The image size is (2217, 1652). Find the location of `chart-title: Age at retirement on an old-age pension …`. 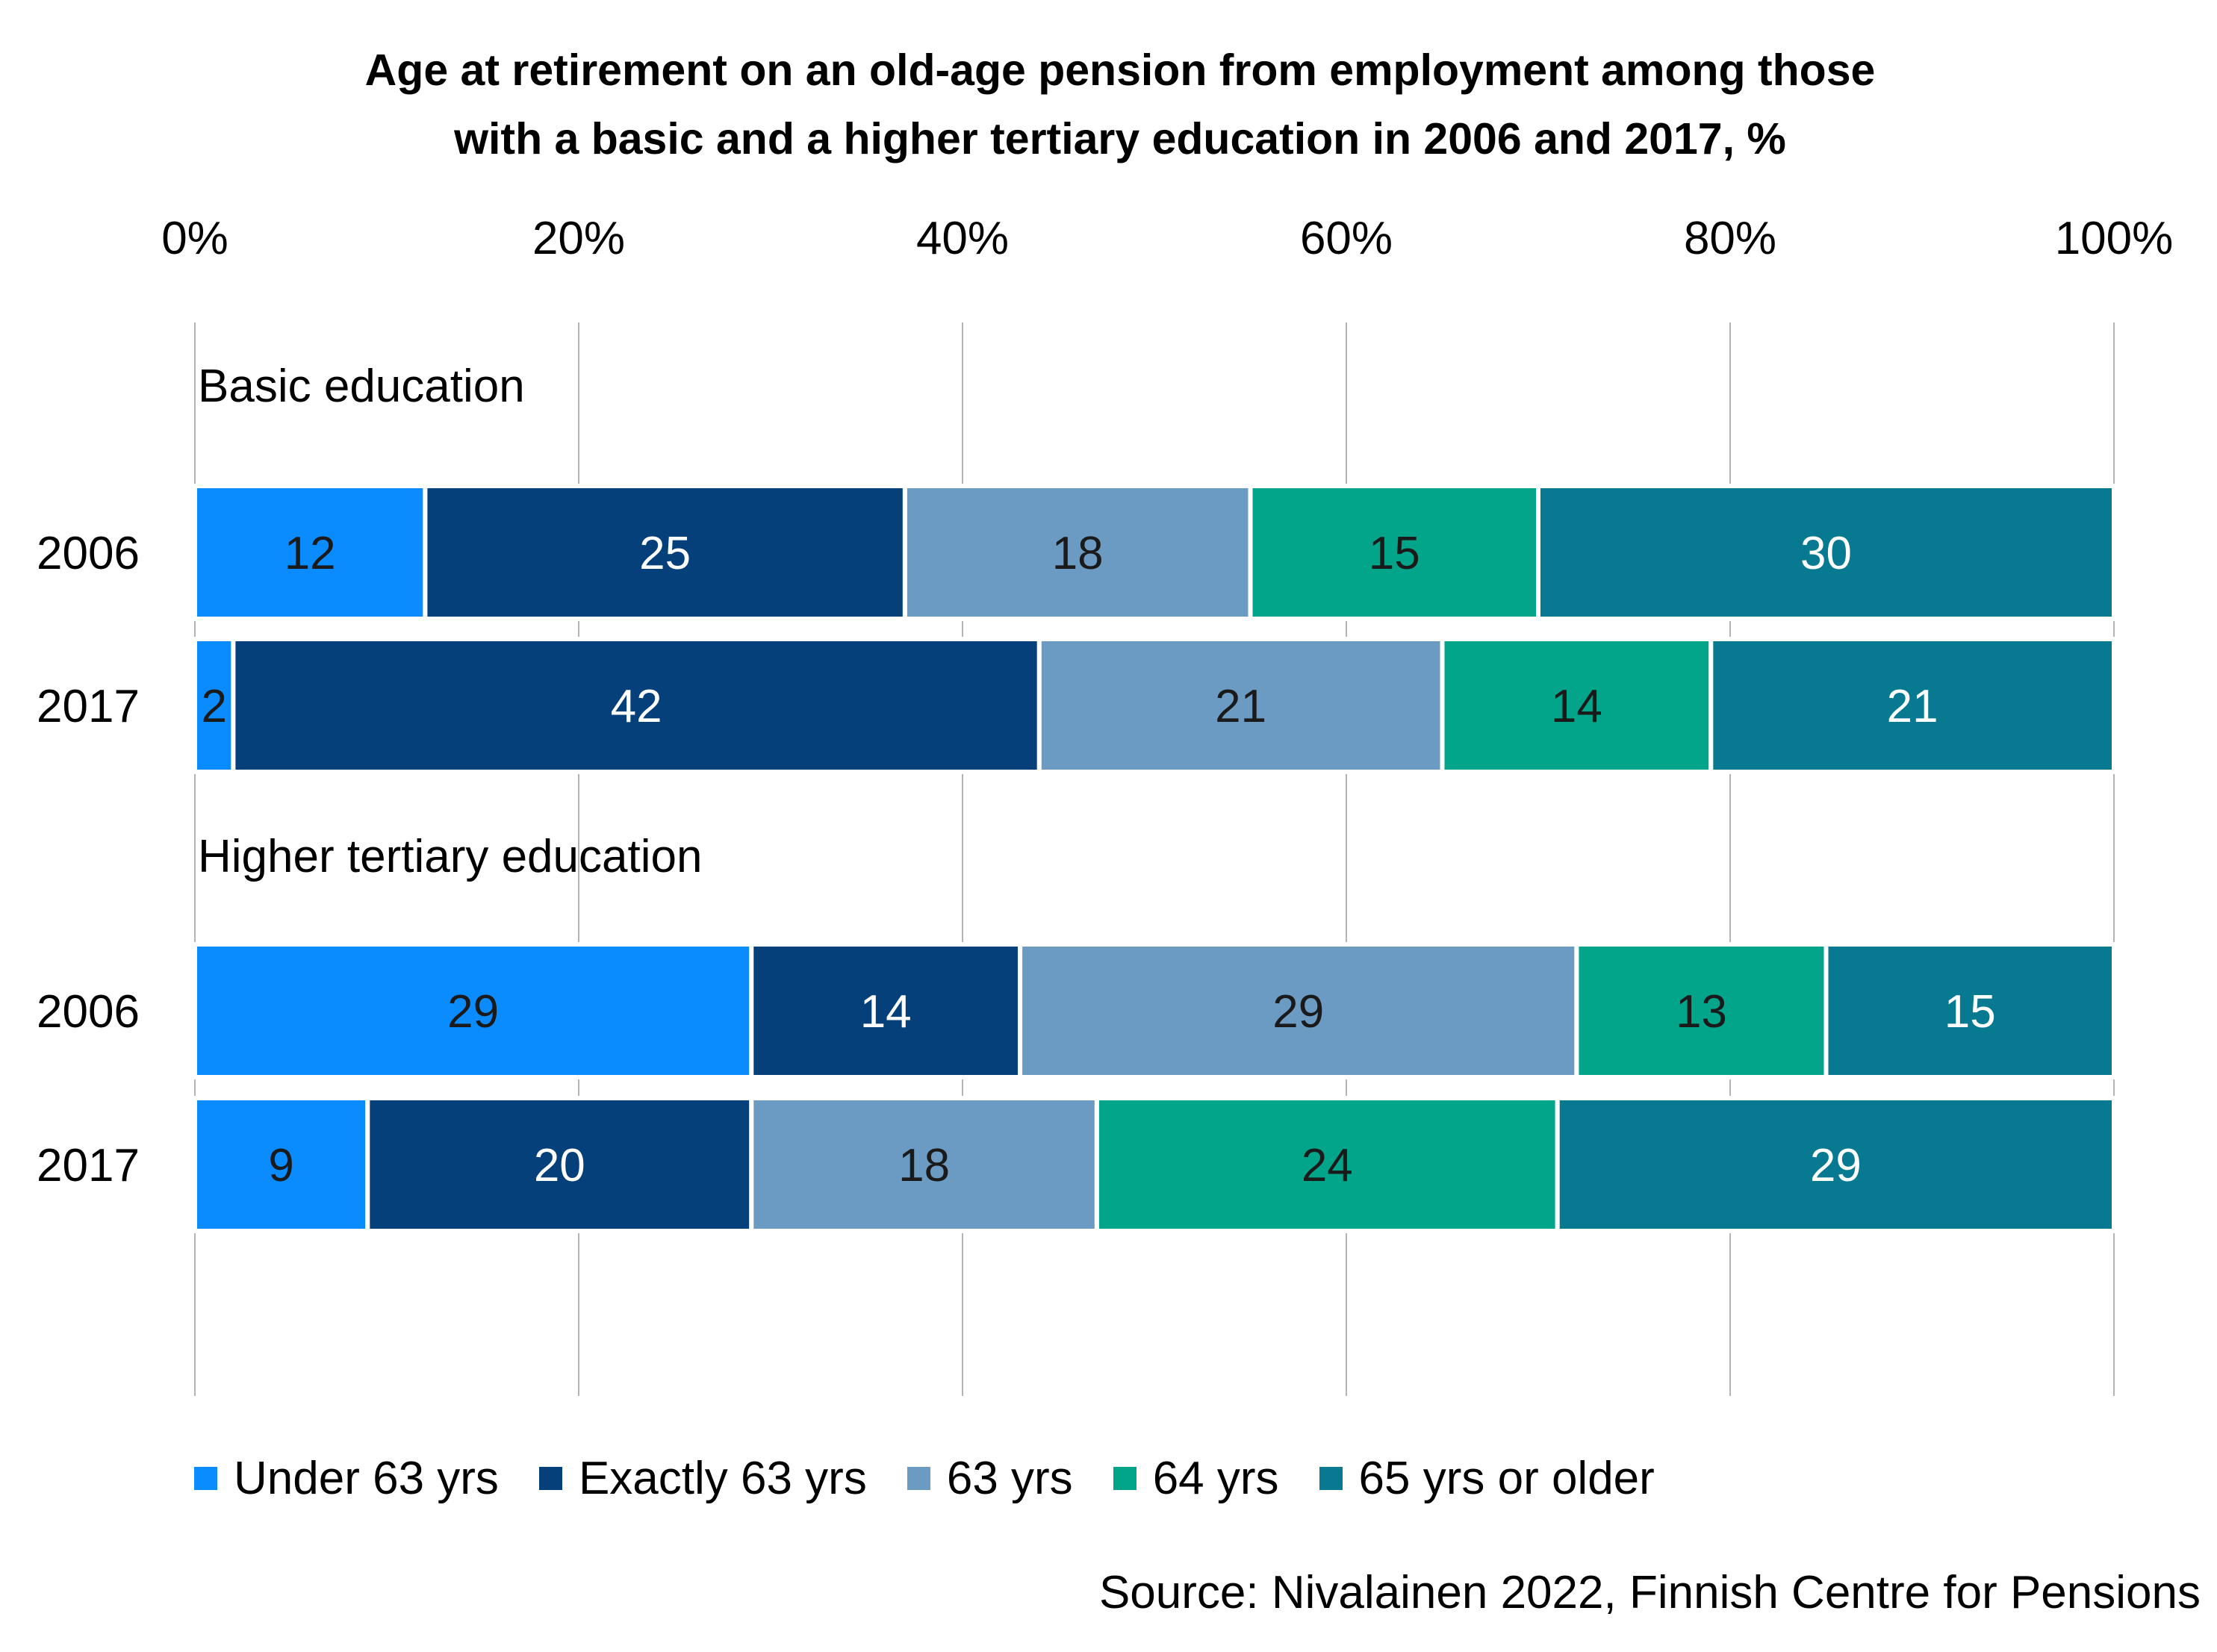

chart-title: Age at retirement on an old-age pension … is located at coordinates (1120, 105).